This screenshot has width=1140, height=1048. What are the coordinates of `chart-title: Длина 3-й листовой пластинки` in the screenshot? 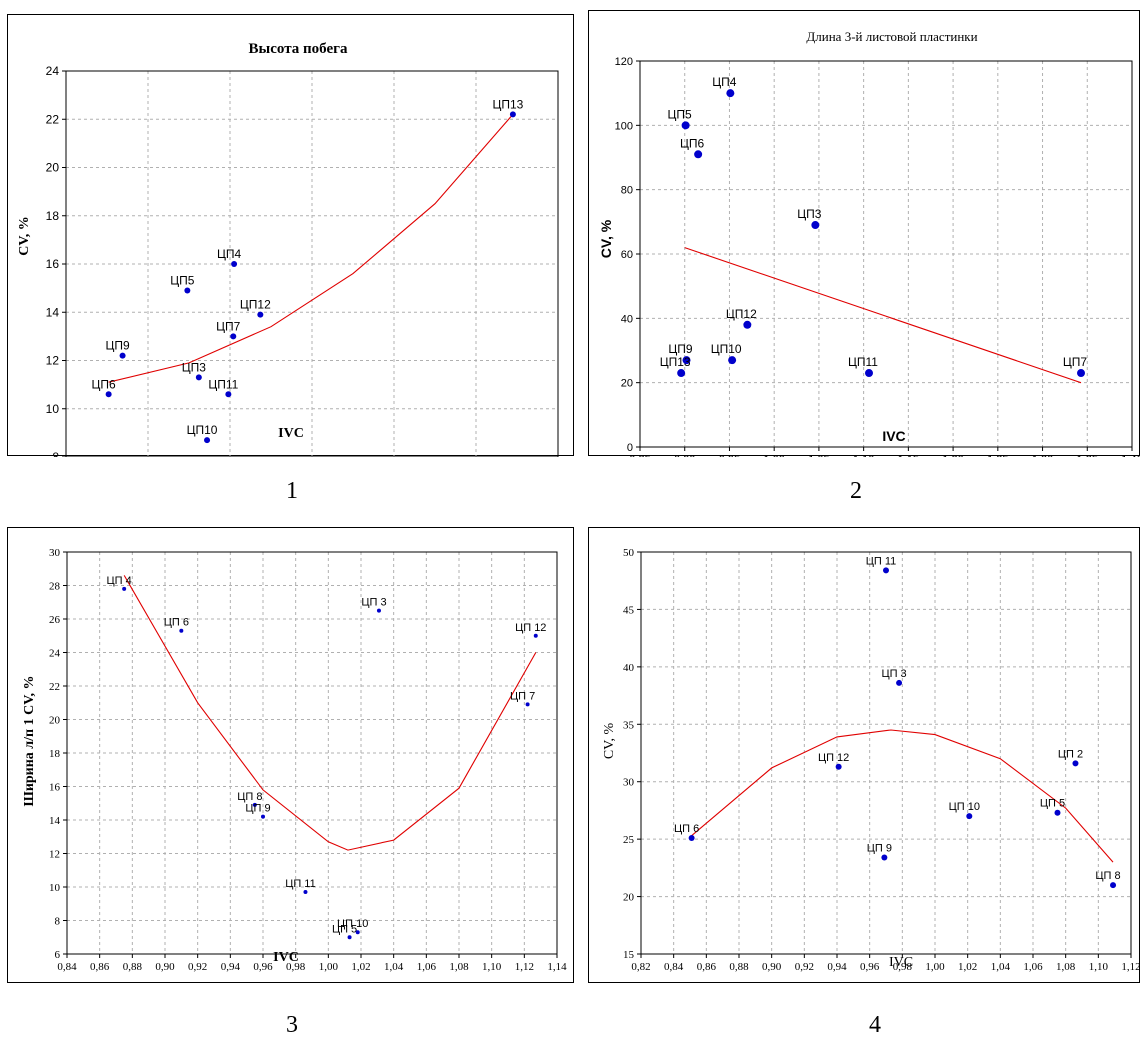 It's located at (891, 36).